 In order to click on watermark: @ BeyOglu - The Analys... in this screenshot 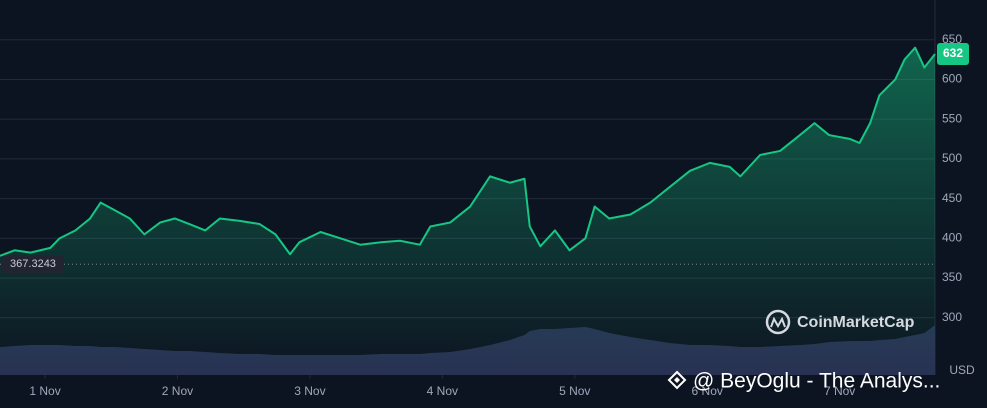, I will do `click(816, 381)`.